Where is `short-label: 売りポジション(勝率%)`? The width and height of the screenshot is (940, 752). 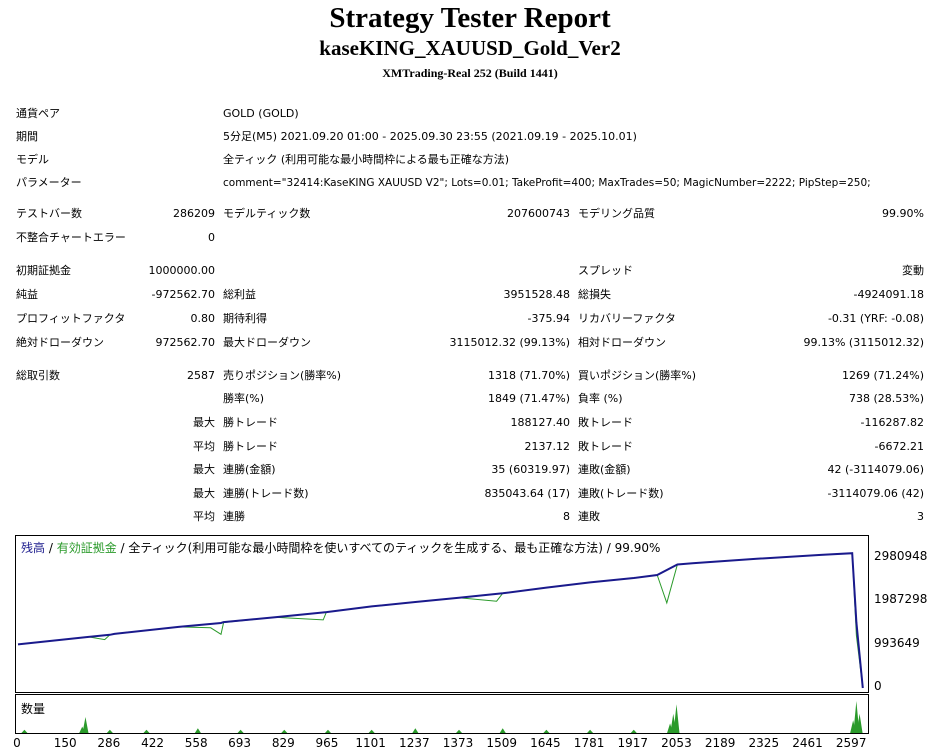
short-label: 売りポジション(勝率%) is located at coordinates (282, 375).